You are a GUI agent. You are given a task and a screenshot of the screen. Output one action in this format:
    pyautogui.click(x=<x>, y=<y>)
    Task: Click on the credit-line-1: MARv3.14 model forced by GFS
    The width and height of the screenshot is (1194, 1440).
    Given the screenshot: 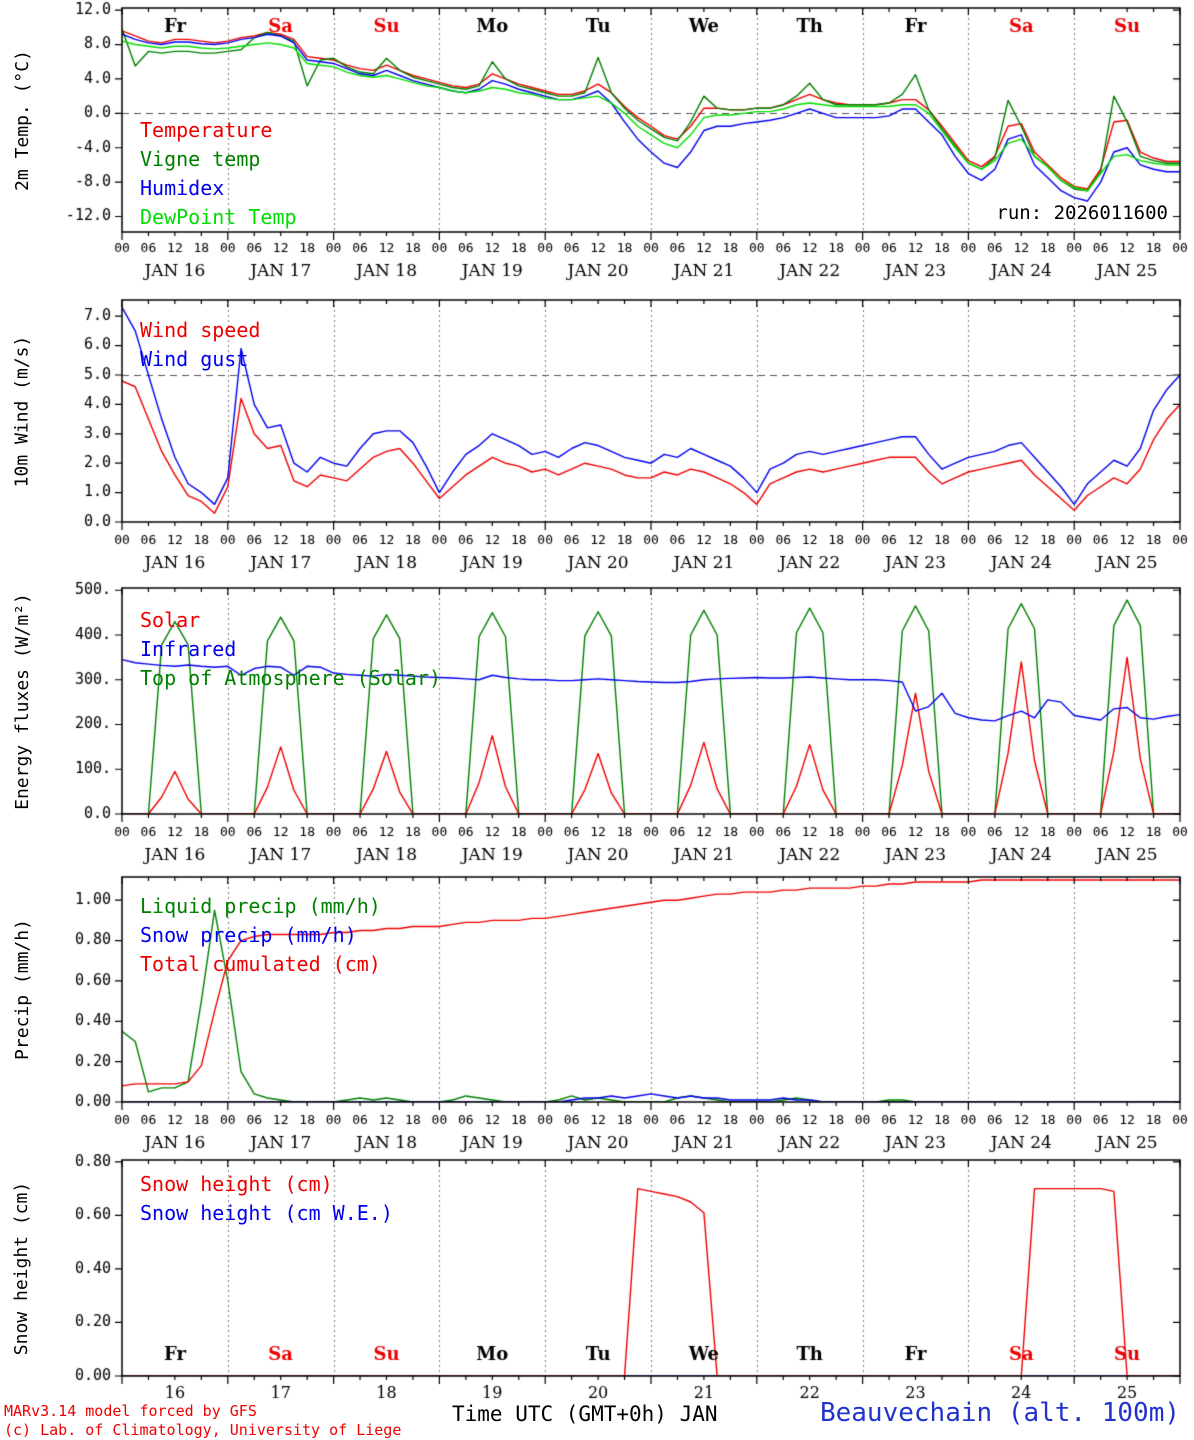 What is the action you would take?
    pyautogui.click(x=130, y=1411)
    